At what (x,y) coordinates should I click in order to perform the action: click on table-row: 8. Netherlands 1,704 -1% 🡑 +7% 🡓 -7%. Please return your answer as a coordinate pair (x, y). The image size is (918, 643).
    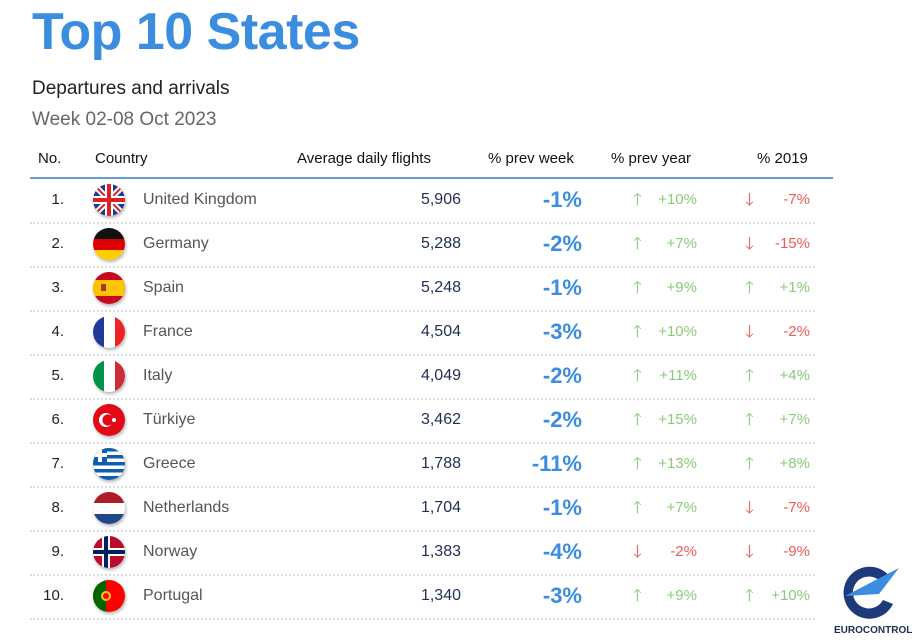
    Looking at the image, I should click on (422, 509).